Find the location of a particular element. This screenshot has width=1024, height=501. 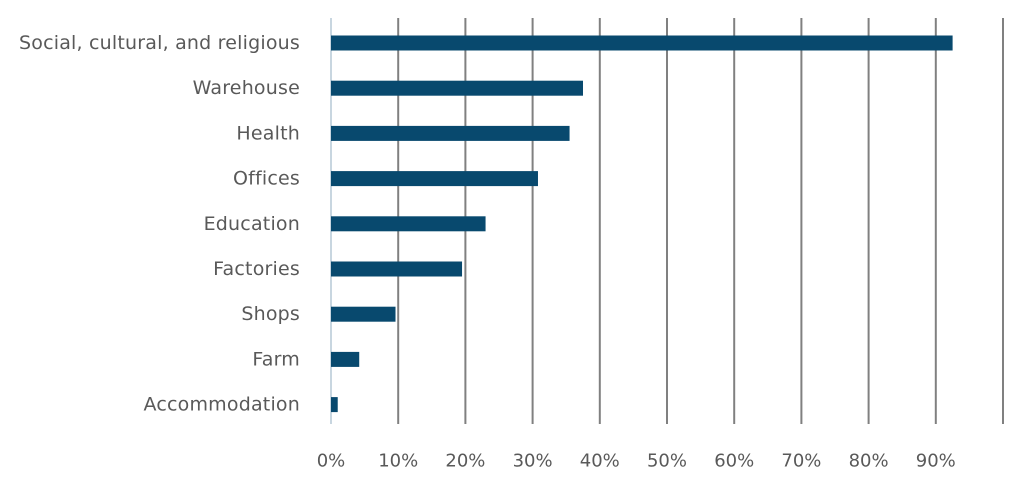

category-label: Factories is located at coordinates (256, 269).